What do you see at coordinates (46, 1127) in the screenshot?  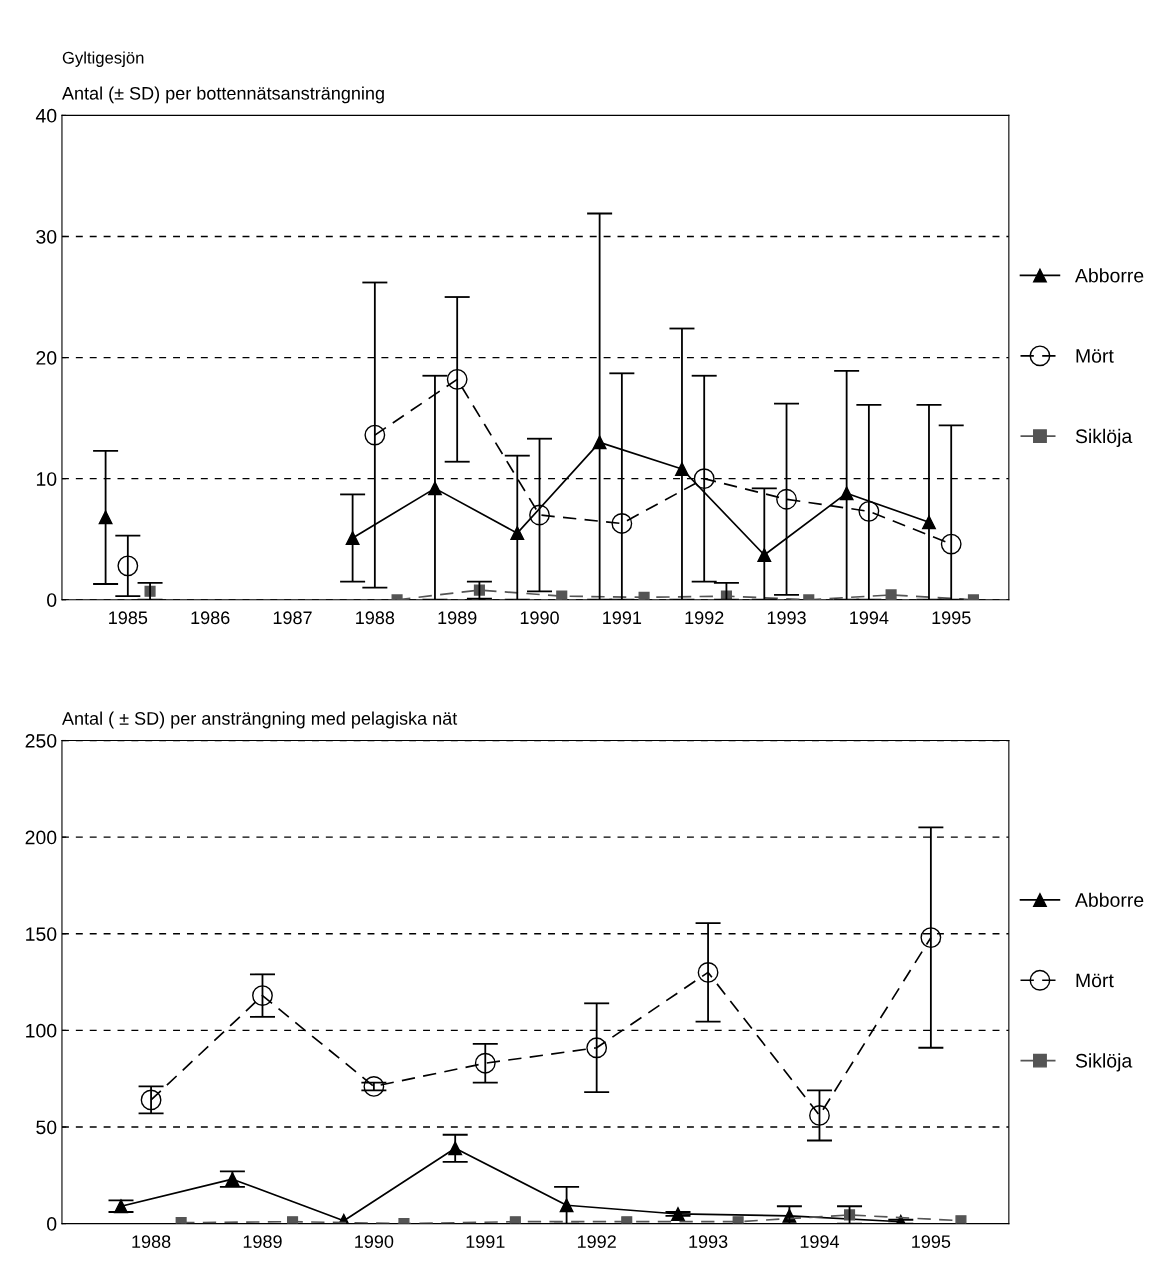 I see `y-tick-label: 50` at bounding box center [46, 1127].